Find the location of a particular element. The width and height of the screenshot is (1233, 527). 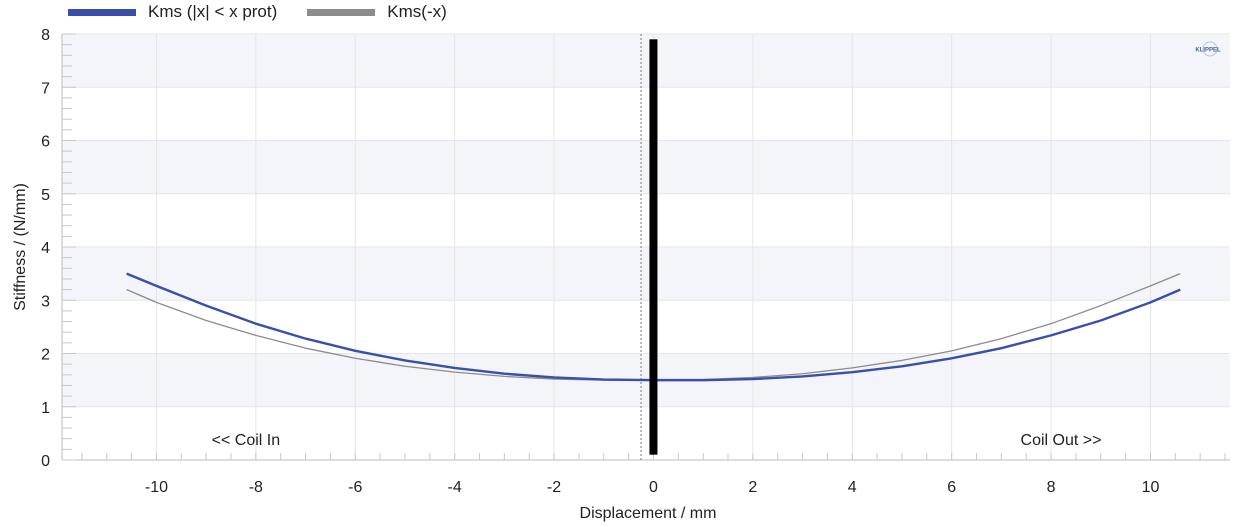

x-tick-label: 0 is located at coordinates (653, 487).